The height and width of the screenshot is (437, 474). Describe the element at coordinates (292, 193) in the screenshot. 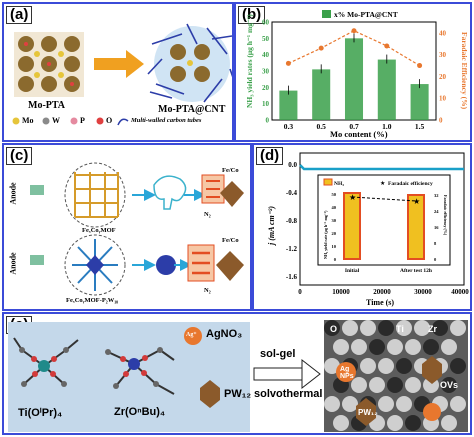

I see `y-tick-d-1: -0.4` at that location.